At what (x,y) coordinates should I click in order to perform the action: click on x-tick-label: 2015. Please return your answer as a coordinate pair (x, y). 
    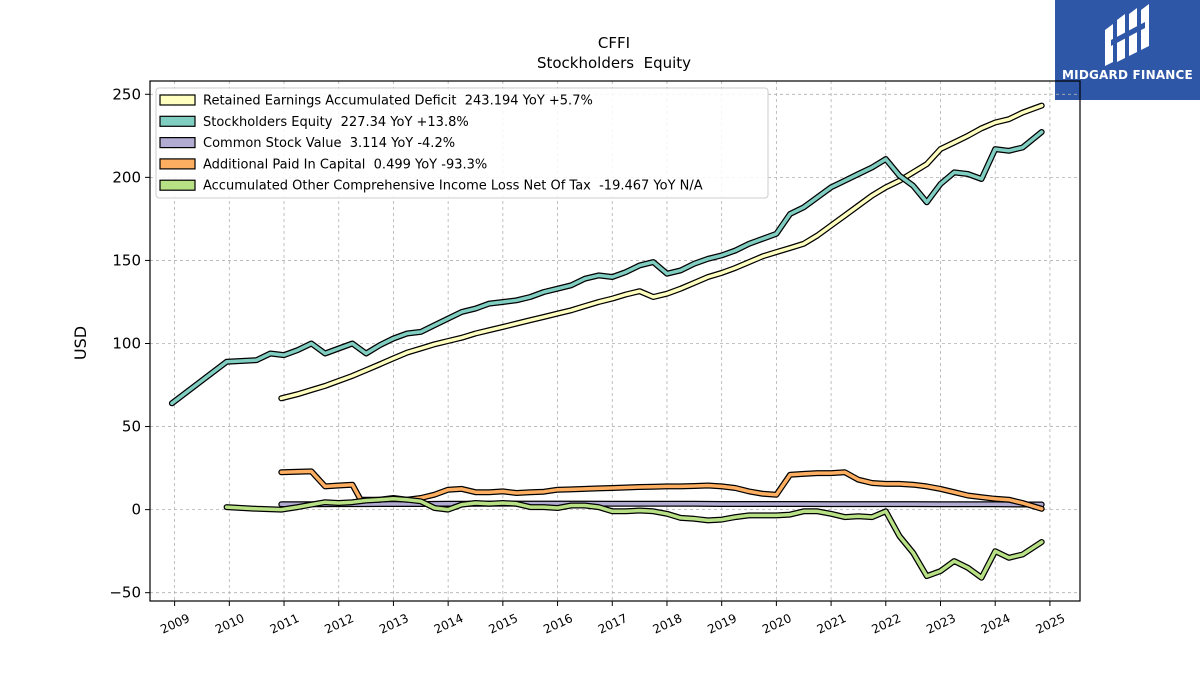
    Looking at the image, I should click on (504, 624).